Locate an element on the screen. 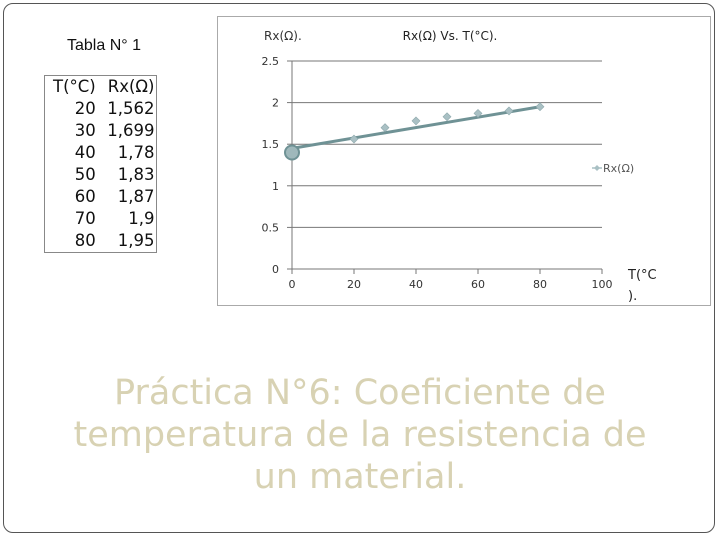 This screenshot has width=720, height=540. cell-temperature: 60 is located at coordinates (85, 196).